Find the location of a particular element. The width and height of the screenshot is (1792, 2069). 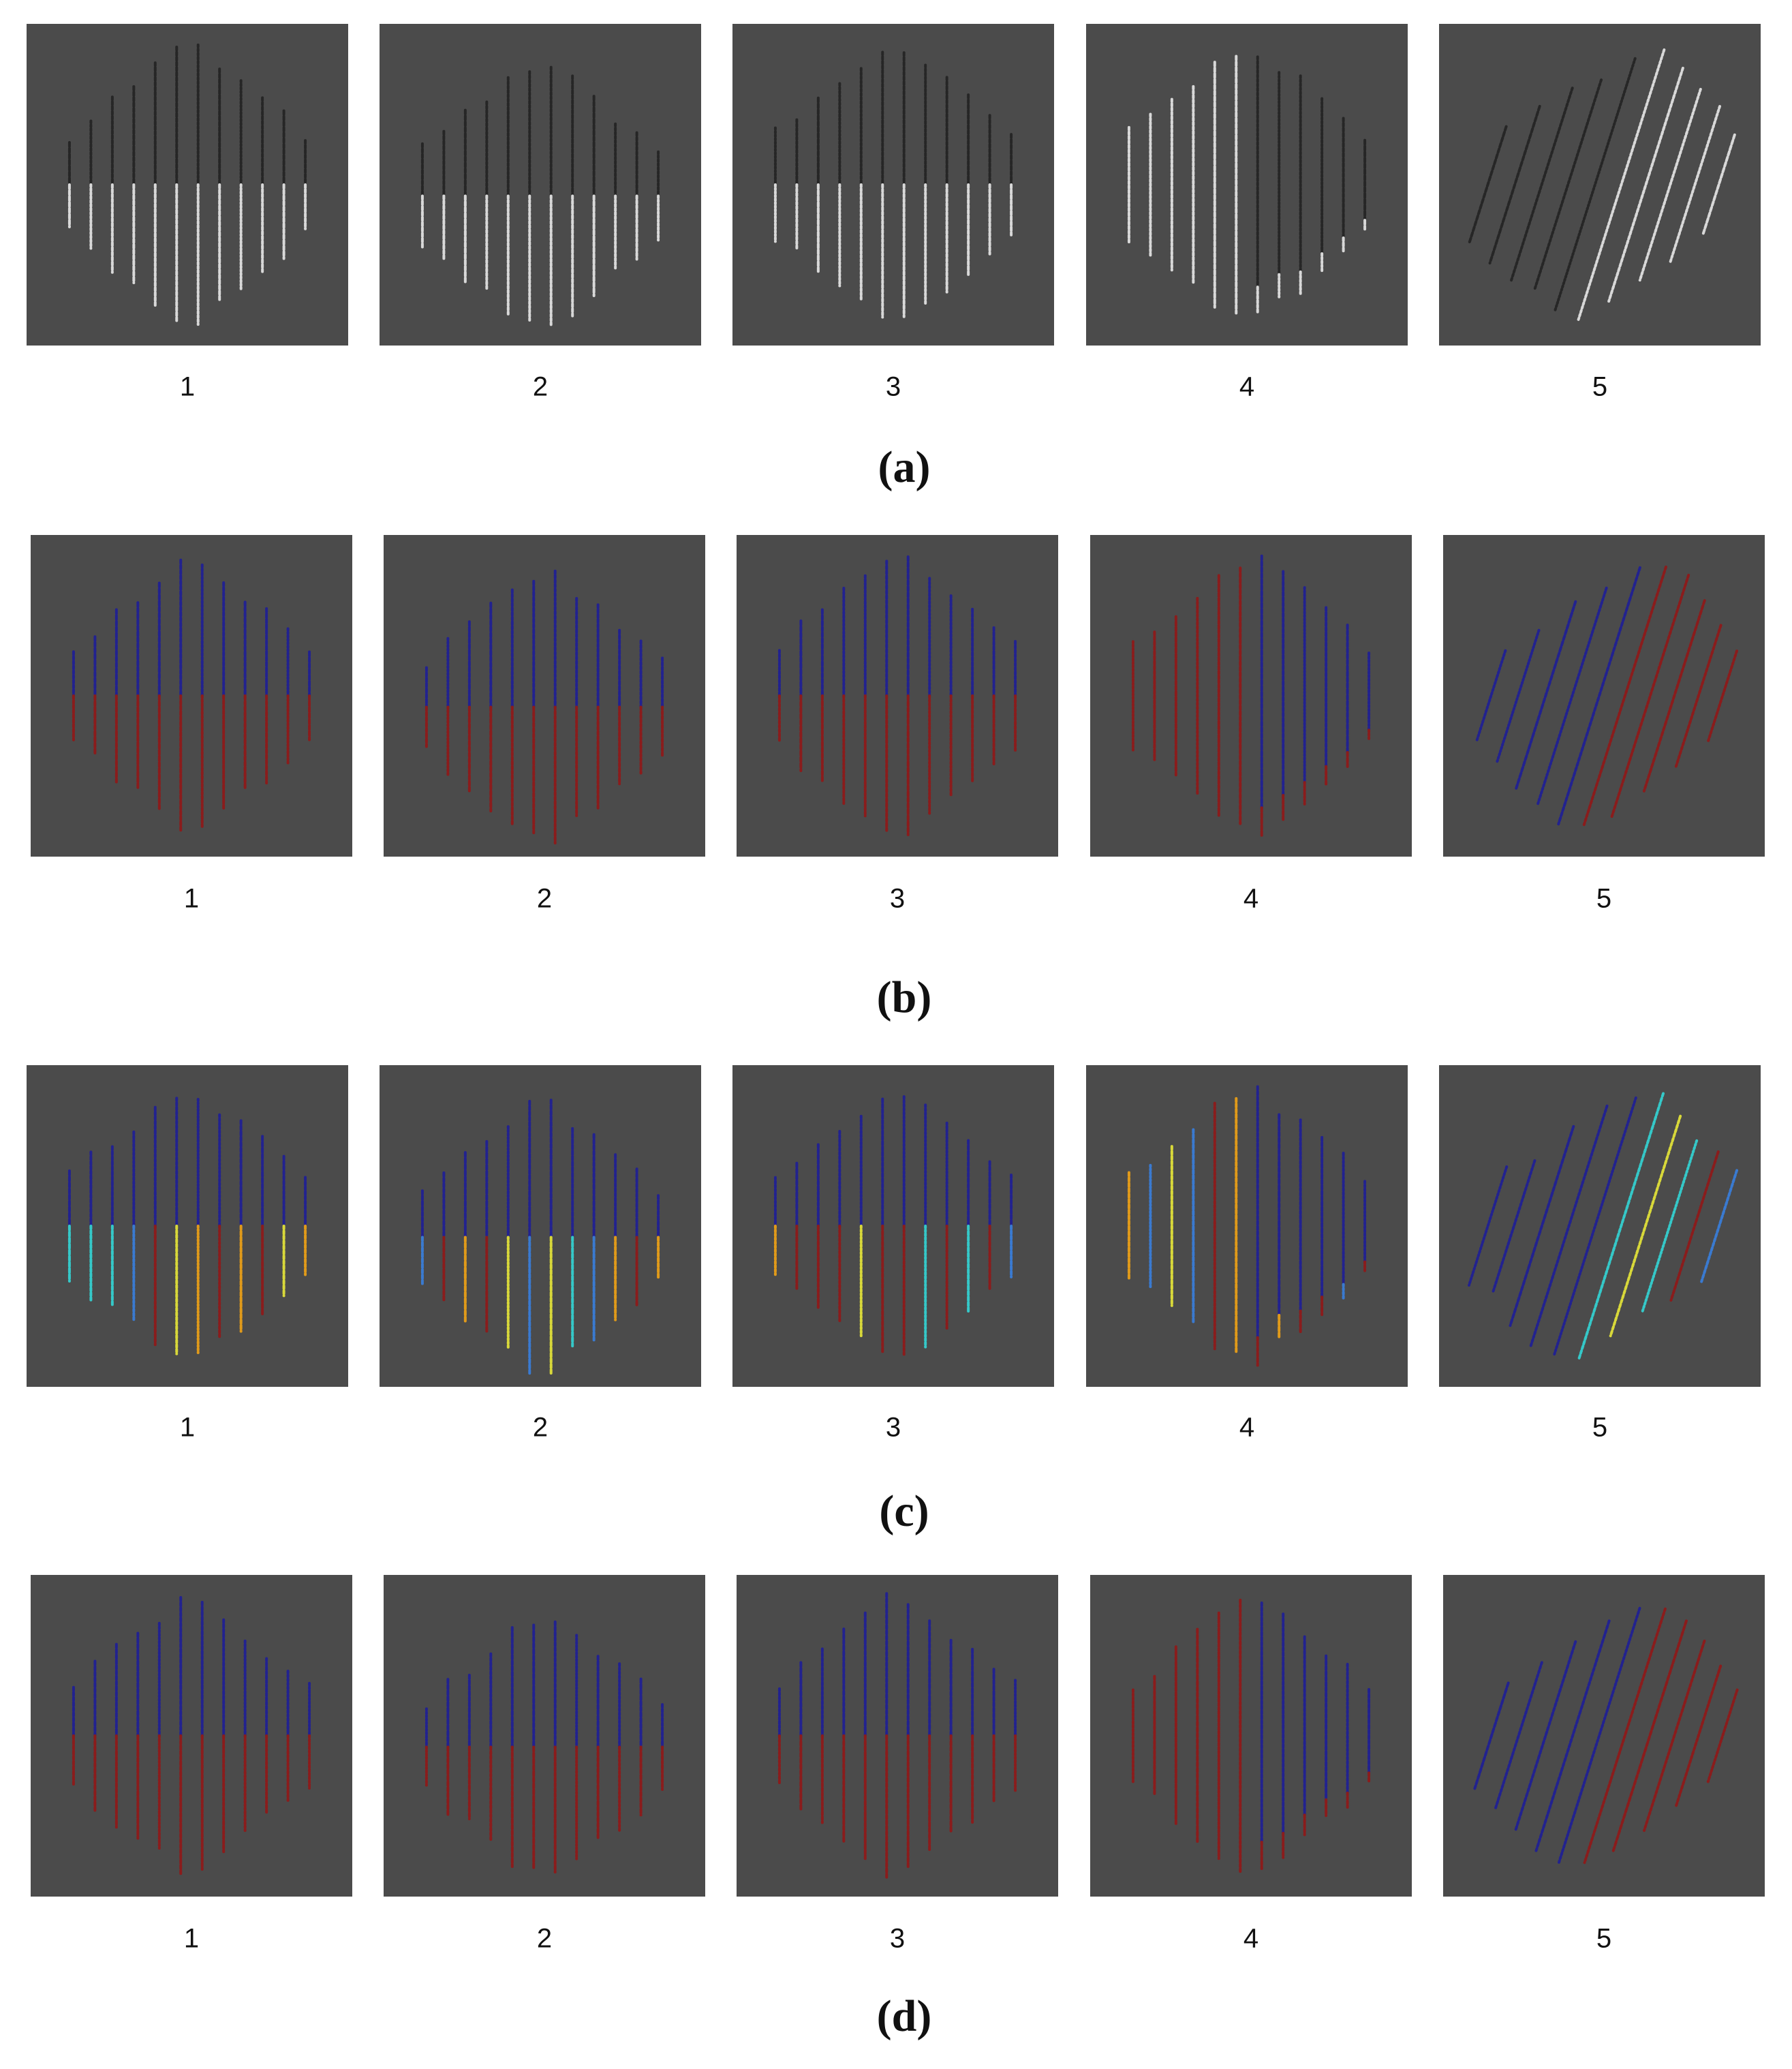

subfigure-caption: (b) is located at coordinates (904, 997).